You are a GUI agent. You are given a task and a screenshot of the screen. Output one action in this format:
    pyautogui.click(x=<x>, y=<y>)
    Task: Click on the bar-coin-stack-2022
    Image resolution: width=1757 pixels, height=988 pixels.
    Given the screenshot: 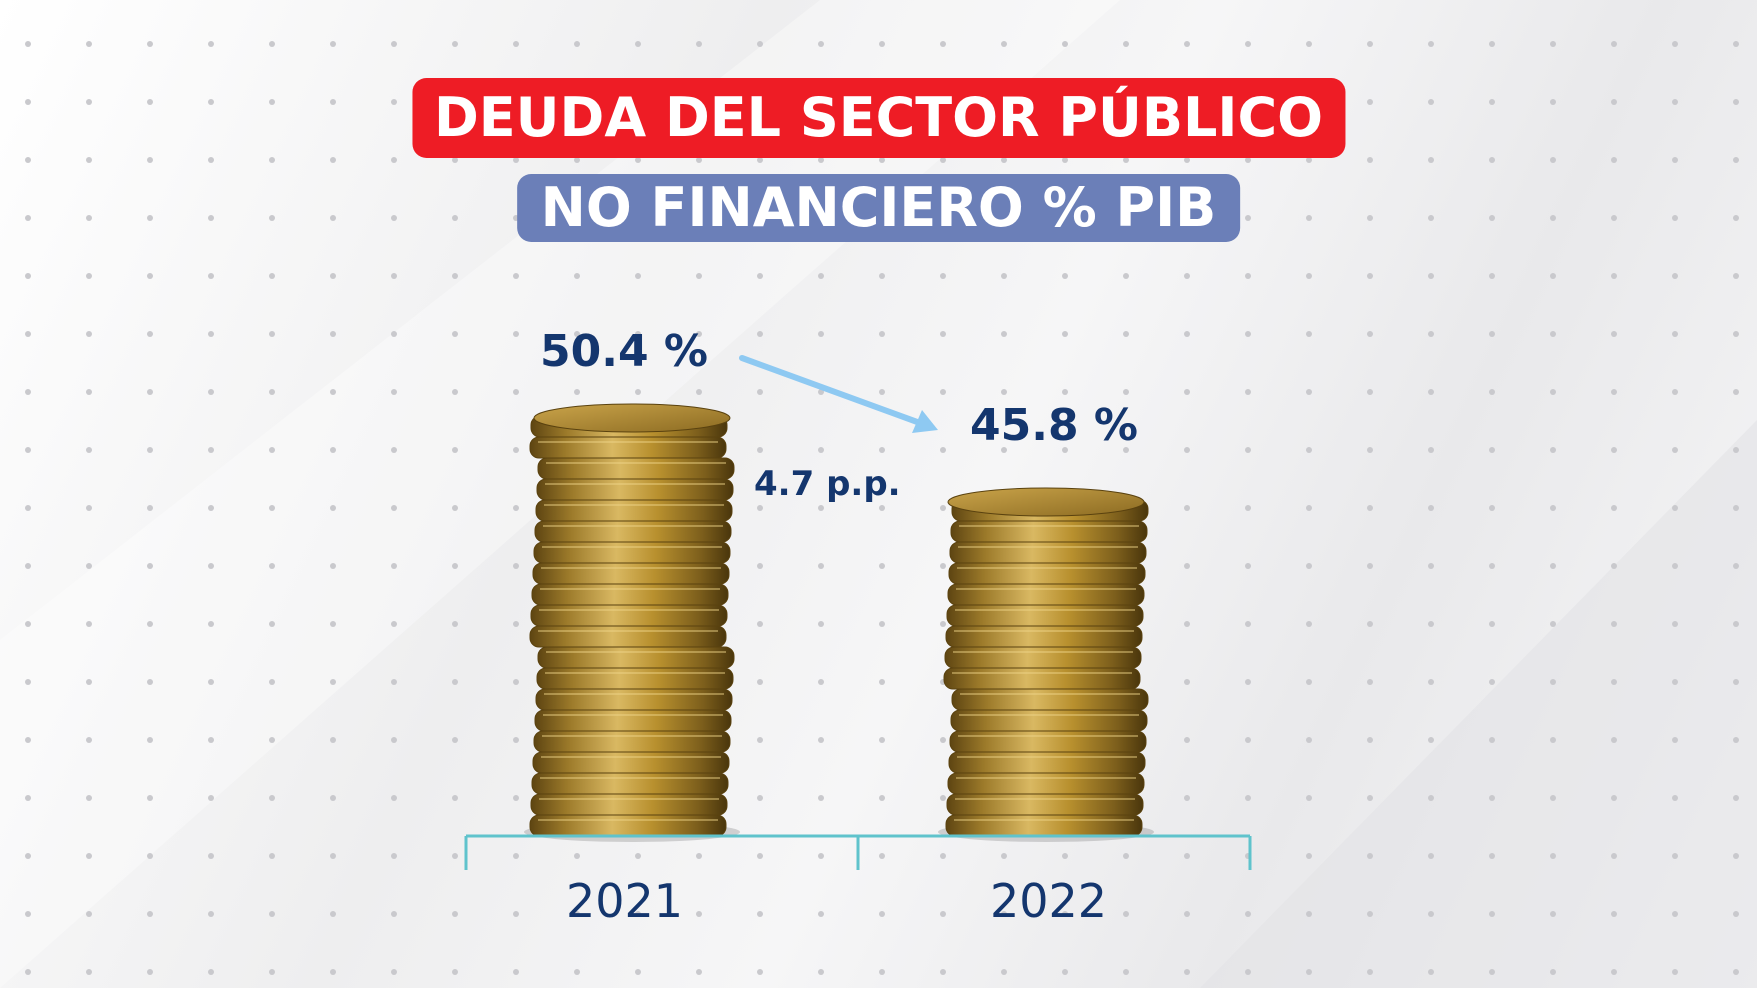 What is the action you would take?
    pyautogui.click(x=1046, y=664)
    